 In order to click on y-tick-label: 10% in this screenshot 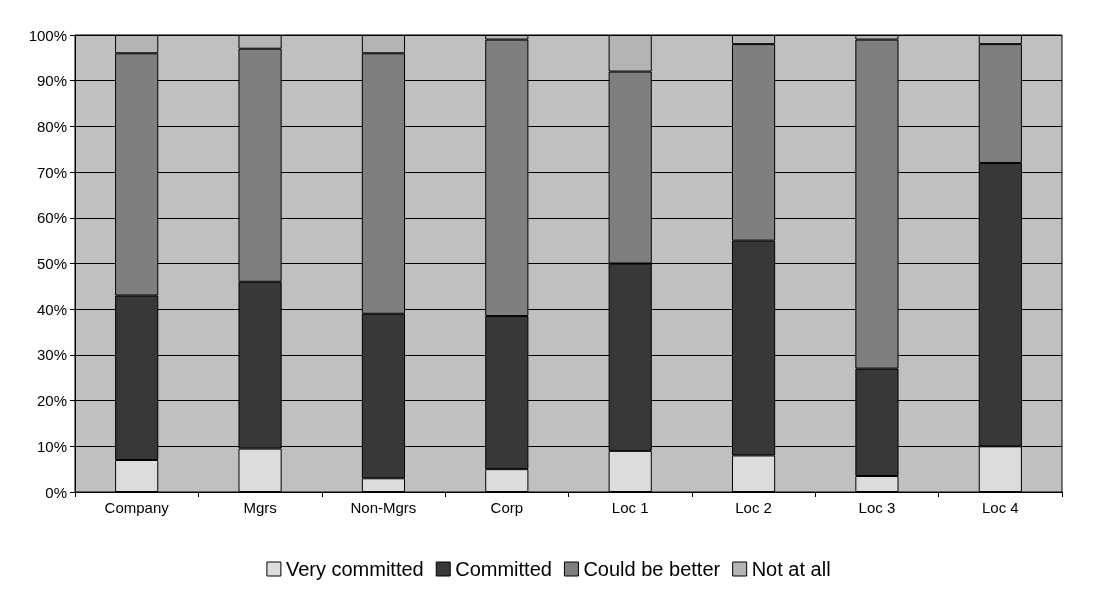, I will do `click(51, 446)`.